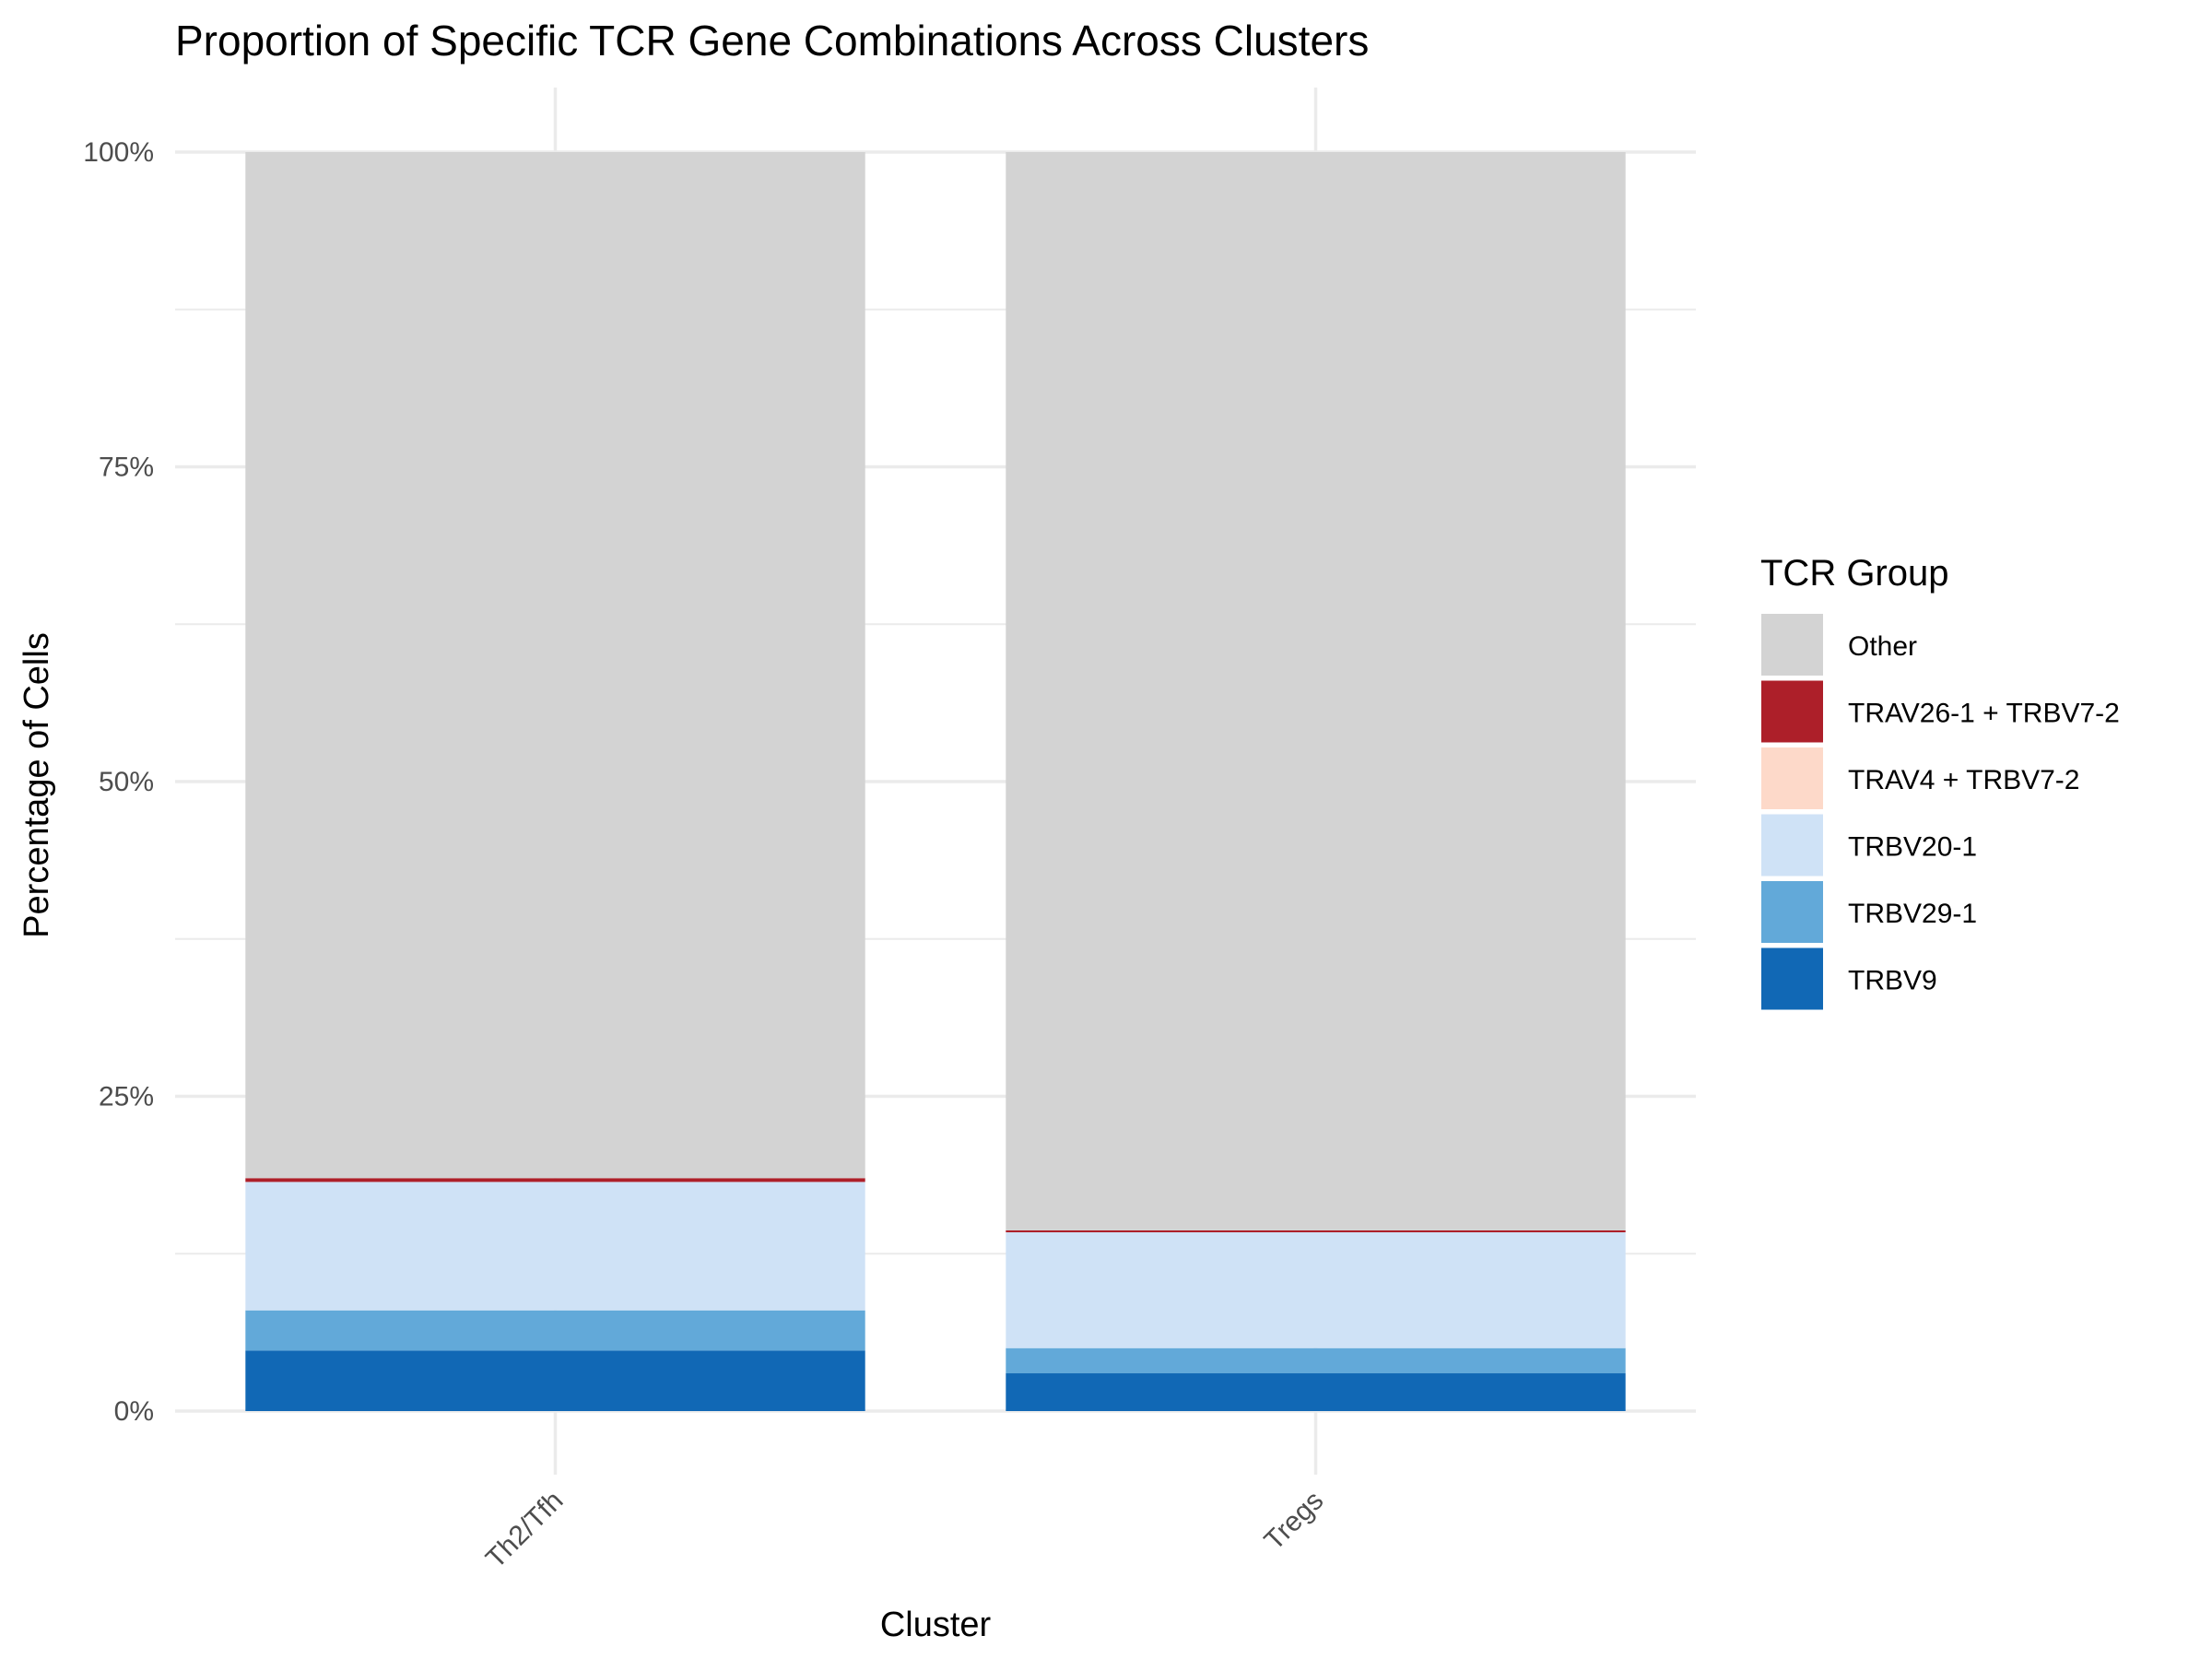 This screenshot has height=1659, width=2212. What do you see at coordinates (1882, 646) in the screenshot?
I see `legend-label-other: Other` at bounding box center [1882, 646].